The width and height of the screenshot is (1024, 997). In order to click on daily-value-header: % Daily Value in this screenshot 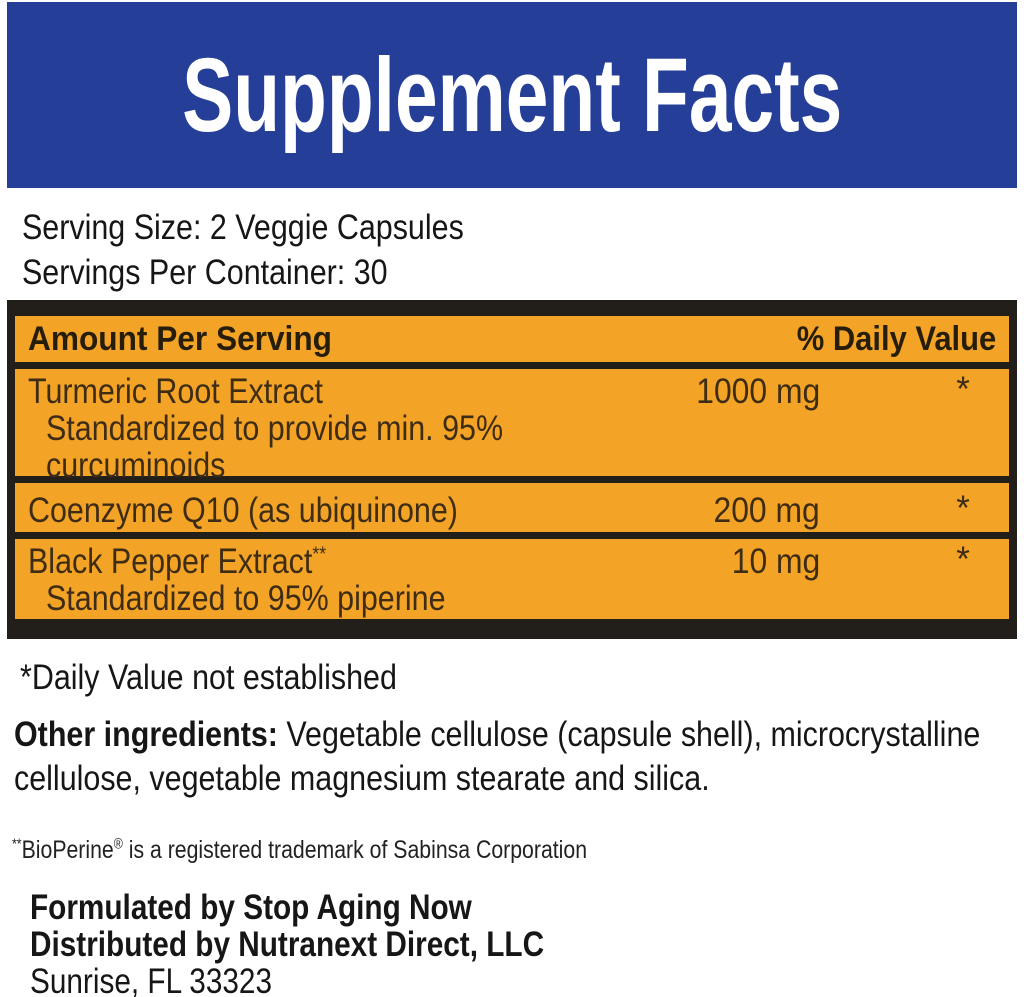, I will do `click(896, 338)`.